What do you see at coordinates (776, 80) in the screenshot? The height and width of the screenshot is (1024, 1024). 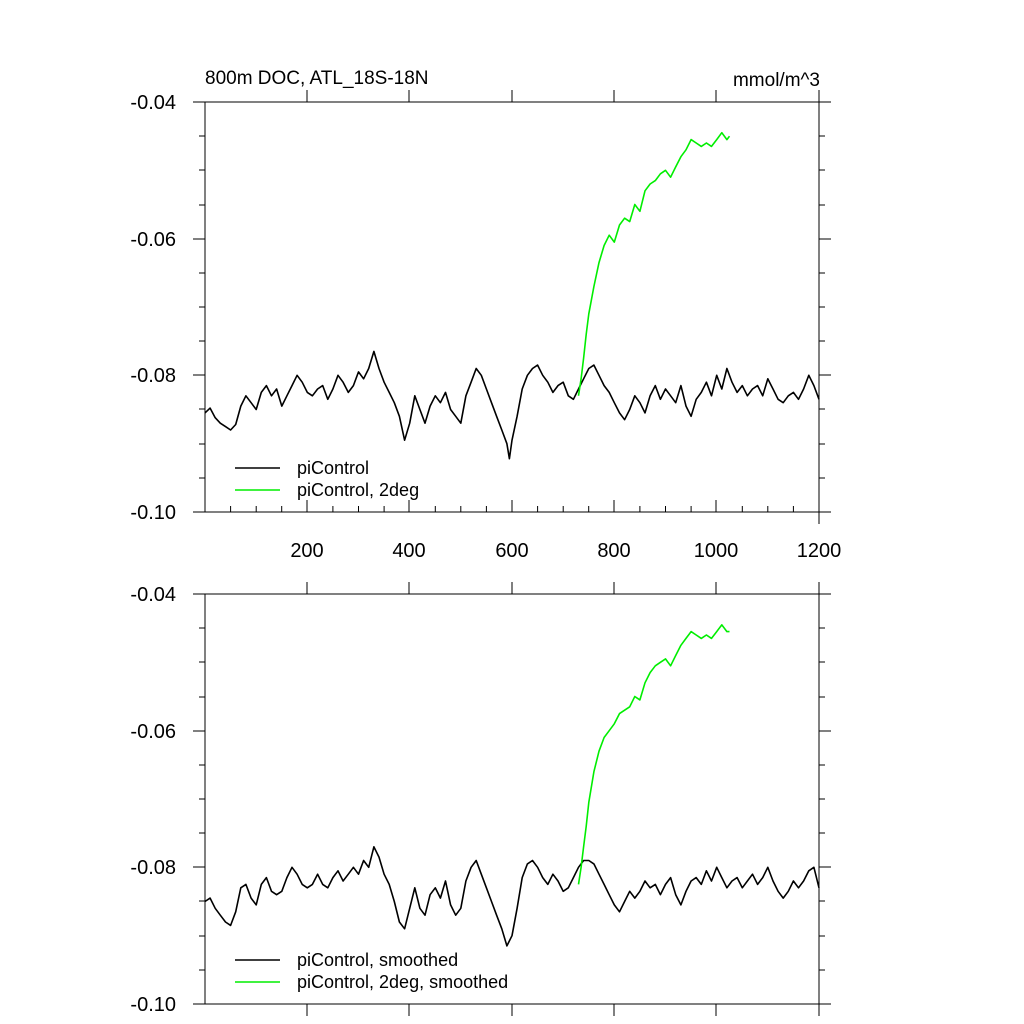 I see `units-label: mmol/m^3` at bounding box center [776, 80].